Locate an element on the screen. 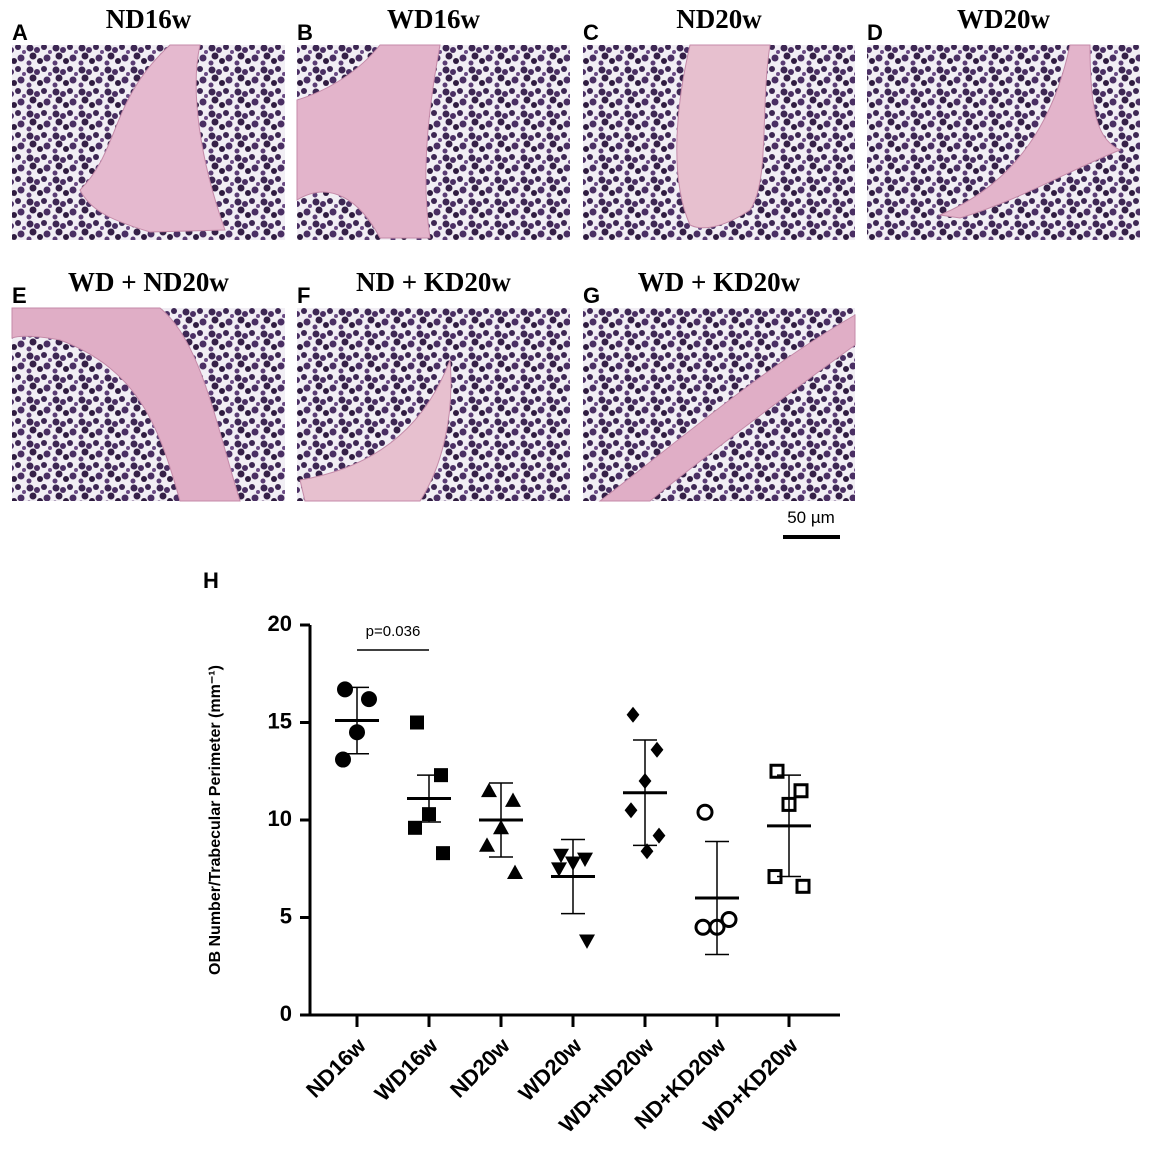 This screenshot has width=1151, height=1168. y-tick-label: 0 is located at coordinates (286, 1013).